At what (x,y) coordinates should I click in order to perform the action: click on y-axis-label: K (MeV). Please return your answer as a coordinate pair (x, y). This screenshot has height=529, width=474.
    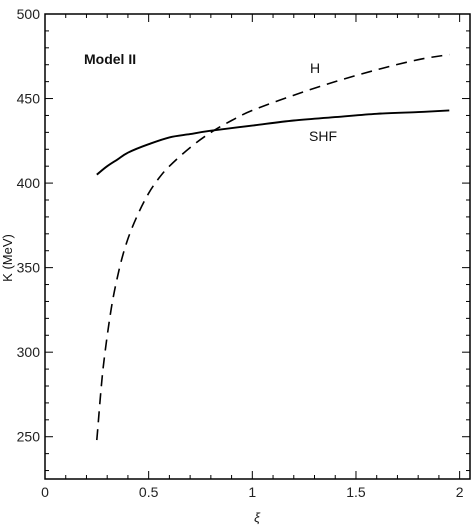
    Looking at the image, I should click on (7, 258).